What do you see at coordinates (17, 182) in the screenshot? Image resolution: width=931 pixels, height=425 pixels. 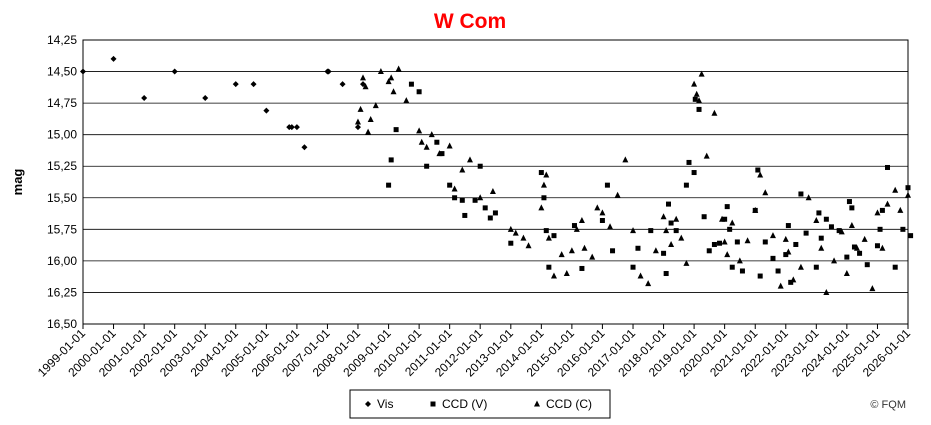 I see `y-axis-label: mag` at bounding box center [17, 182].